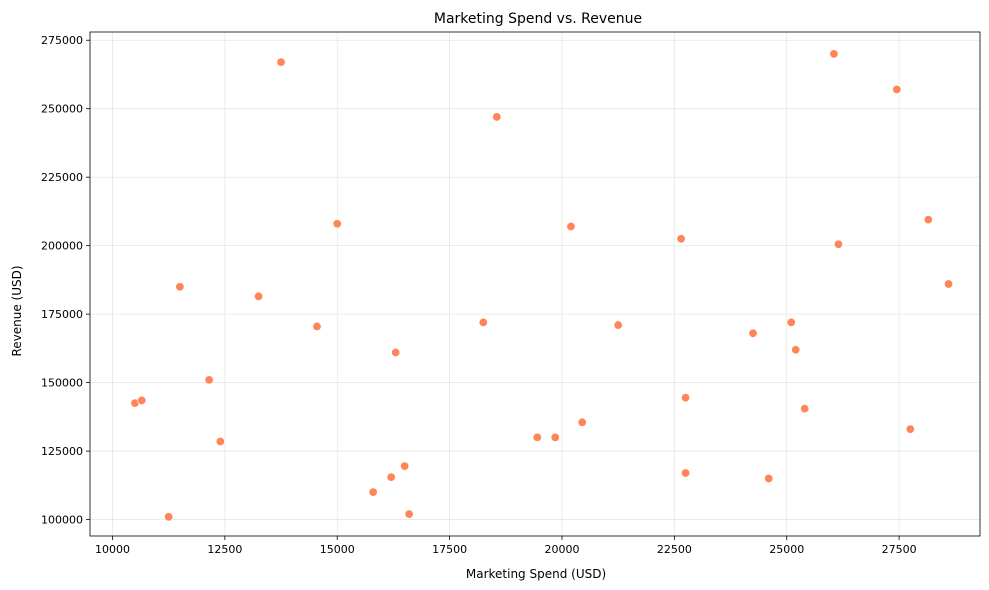  What do you see at coordinates (62, 109) in the screenshot?
I see `y-tick-label: 250000` at bounding box center [62, 109].